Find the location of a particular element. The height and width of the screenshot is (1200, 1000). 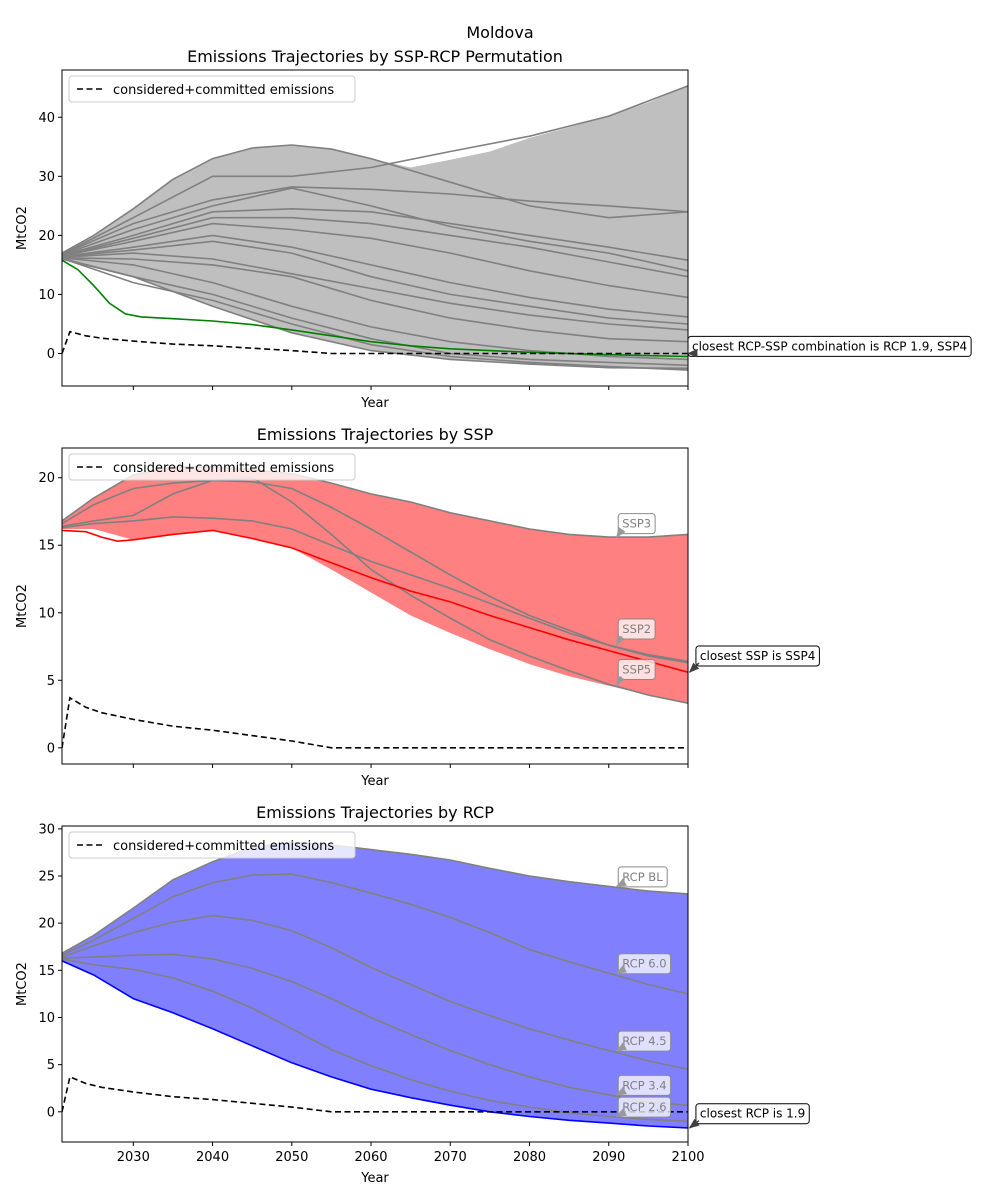

x-tick-label: 2090 is located at coordinates (608, 1157).